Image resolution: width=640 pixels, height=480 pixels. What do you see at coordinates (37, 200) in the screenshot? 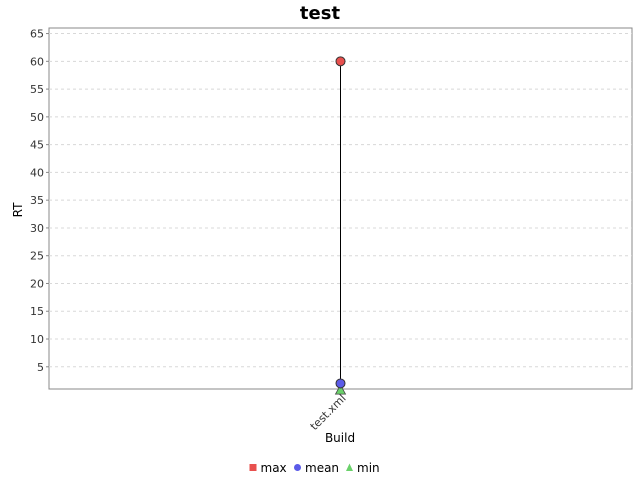
I see `y-tick-label: 35` at bounding box center [37, 200].